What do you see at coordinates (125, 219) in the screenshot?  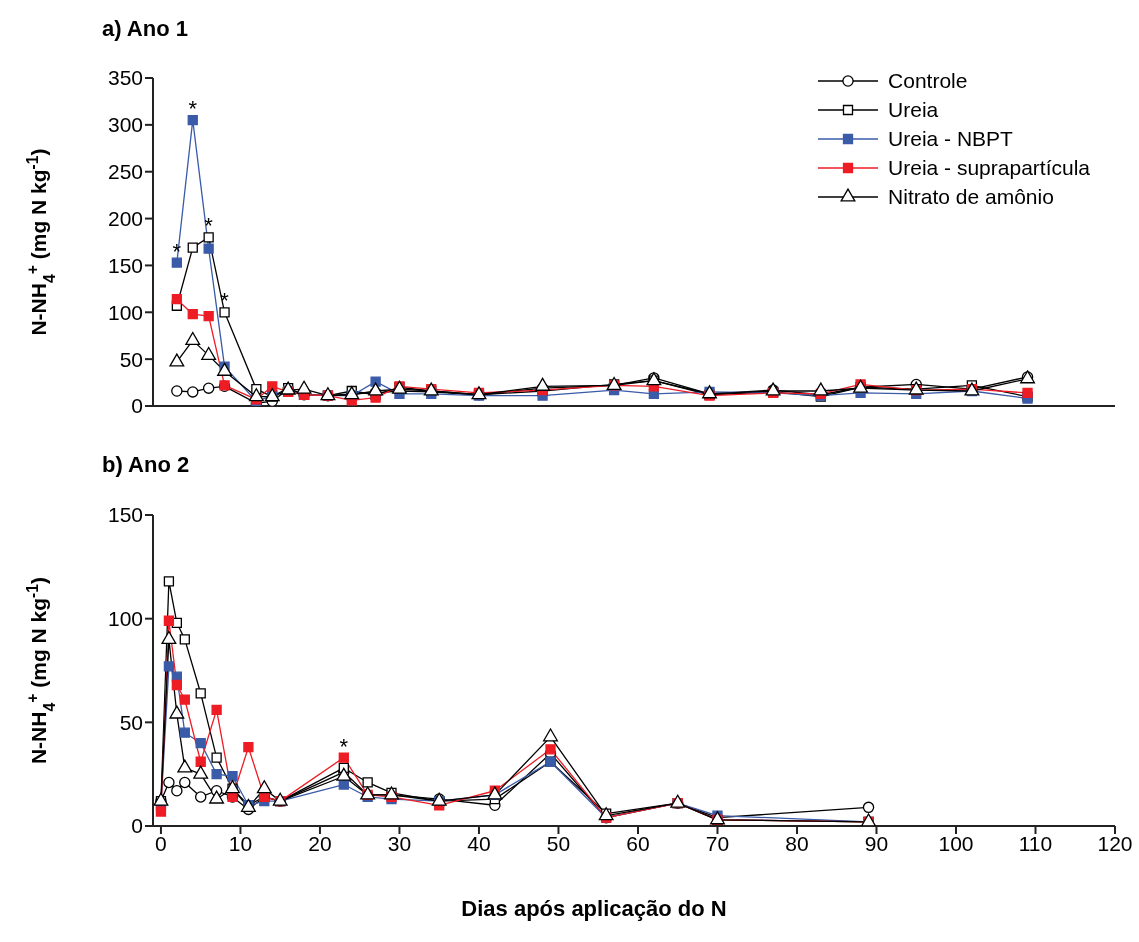 I see `y-tick-label: 200` at bounding box center [125, 219].